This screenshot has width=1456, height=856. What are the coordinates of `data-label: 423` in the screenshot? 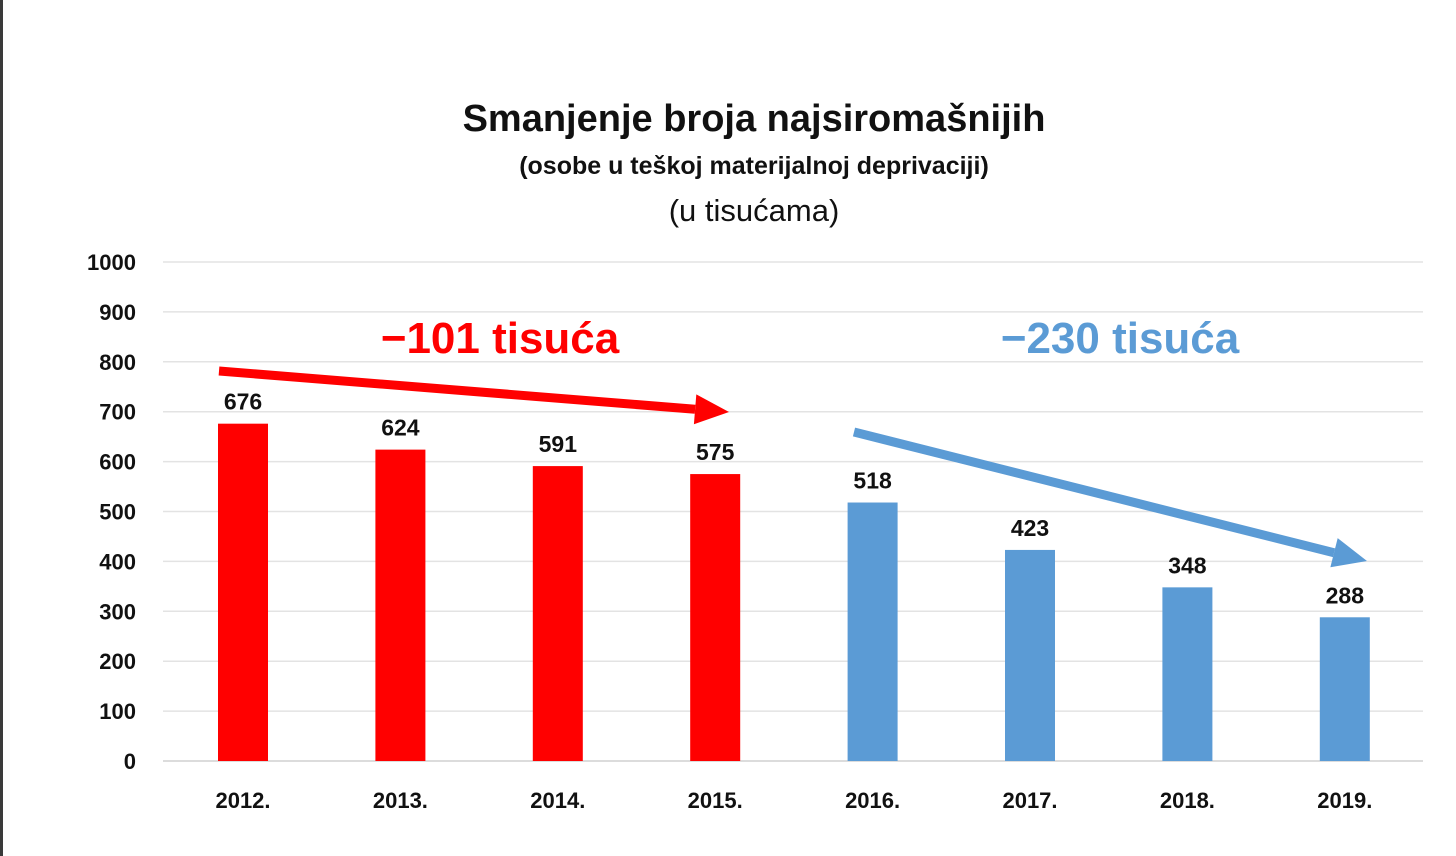 It's located at (1030, 528).